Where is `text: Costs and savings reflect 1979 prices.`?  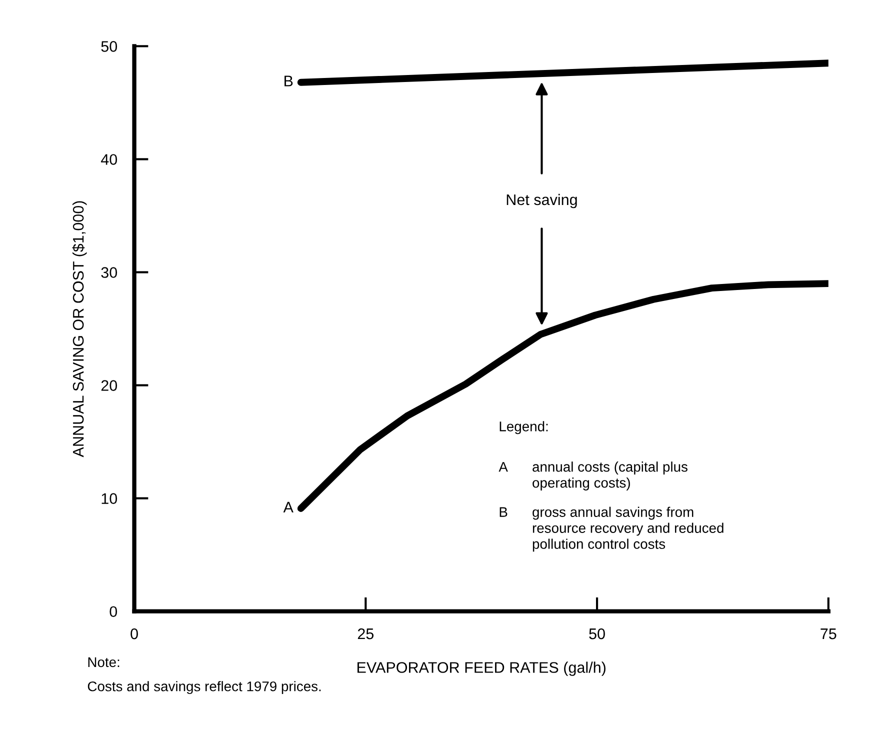 text: Costs and savings reflect 1979 prices. is located at coordinates (204, 687).